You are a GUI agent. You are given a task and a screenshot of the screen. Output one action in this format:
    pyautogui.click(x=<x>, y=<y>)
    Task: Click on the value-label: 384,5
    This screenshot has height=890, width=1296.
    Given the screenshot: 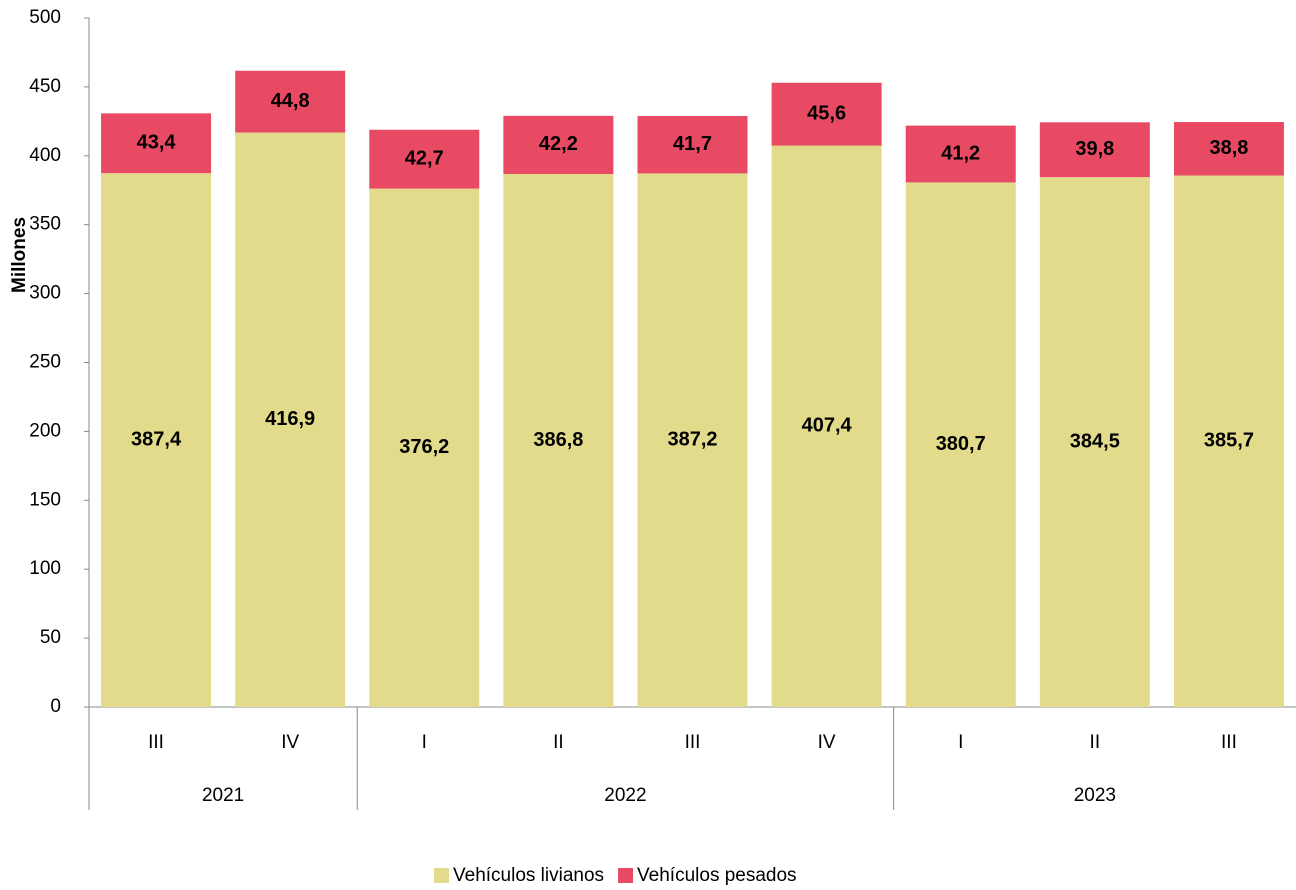 What is the action you would take?
    pyautogui.click(x=1095, y=441)
    